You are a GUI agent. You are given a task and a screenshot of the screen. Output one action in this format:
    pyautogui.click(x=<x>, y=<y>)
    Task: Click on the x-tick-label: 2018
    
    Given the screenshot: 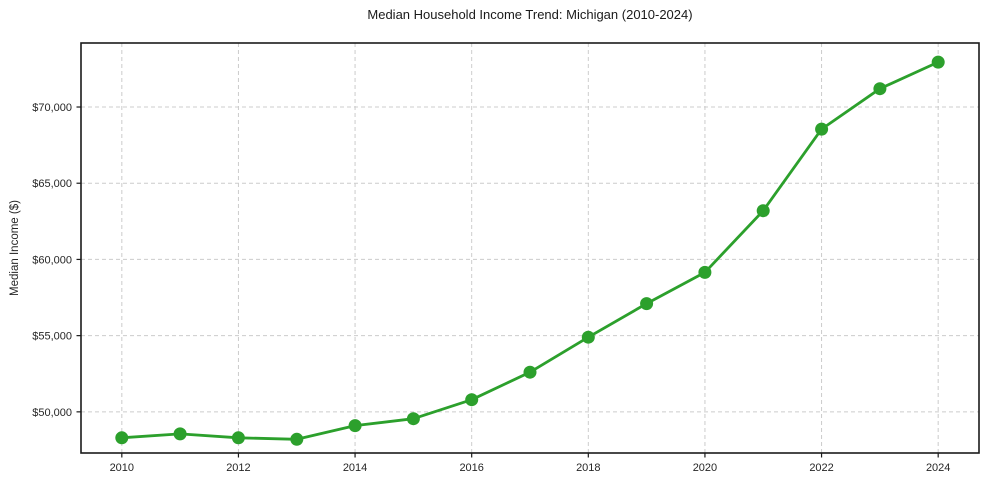 What is the action you would take?
    pyautogui.click(x=588, y=468)
    